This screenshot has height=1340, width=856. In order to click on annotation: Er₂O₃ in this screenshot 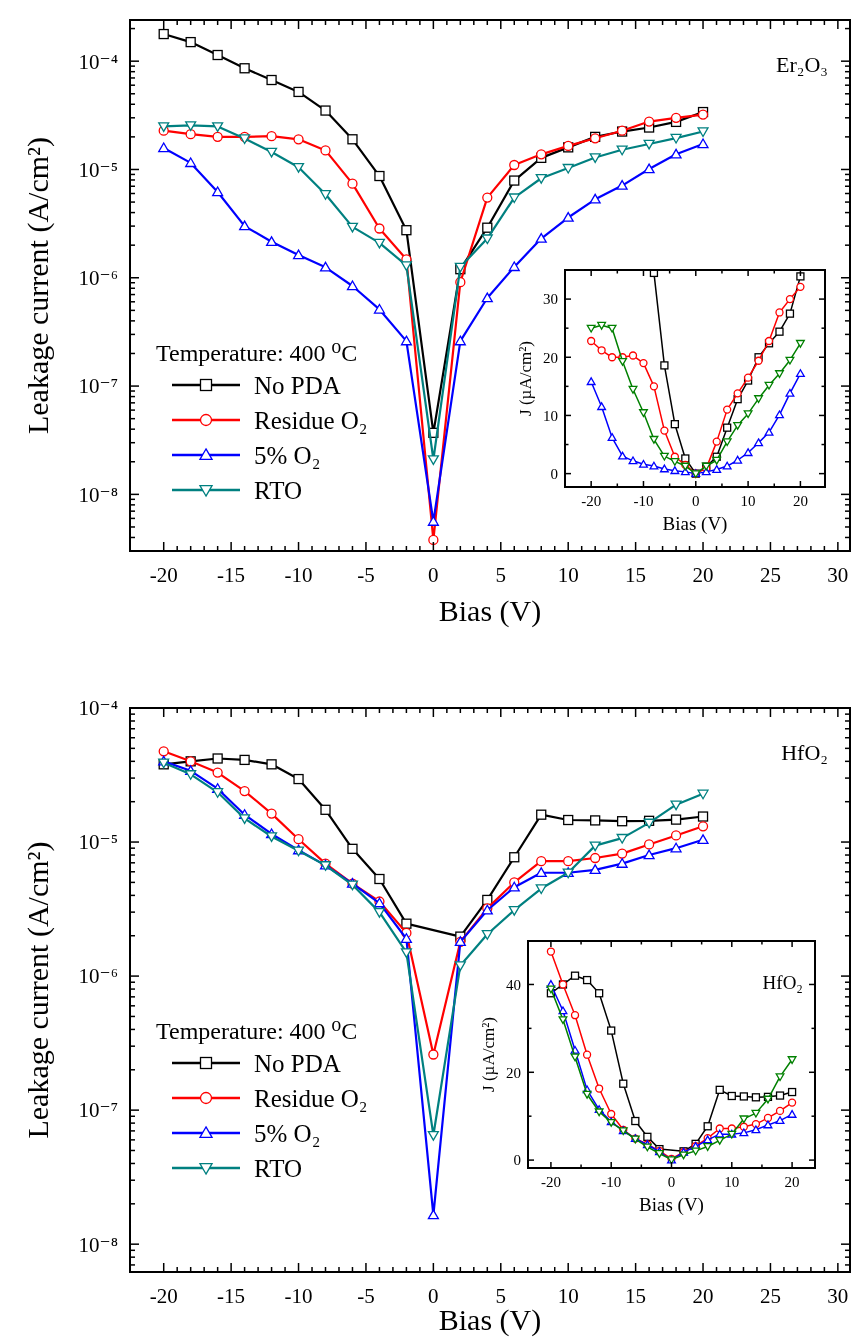, I will do `click(802, 64)`.